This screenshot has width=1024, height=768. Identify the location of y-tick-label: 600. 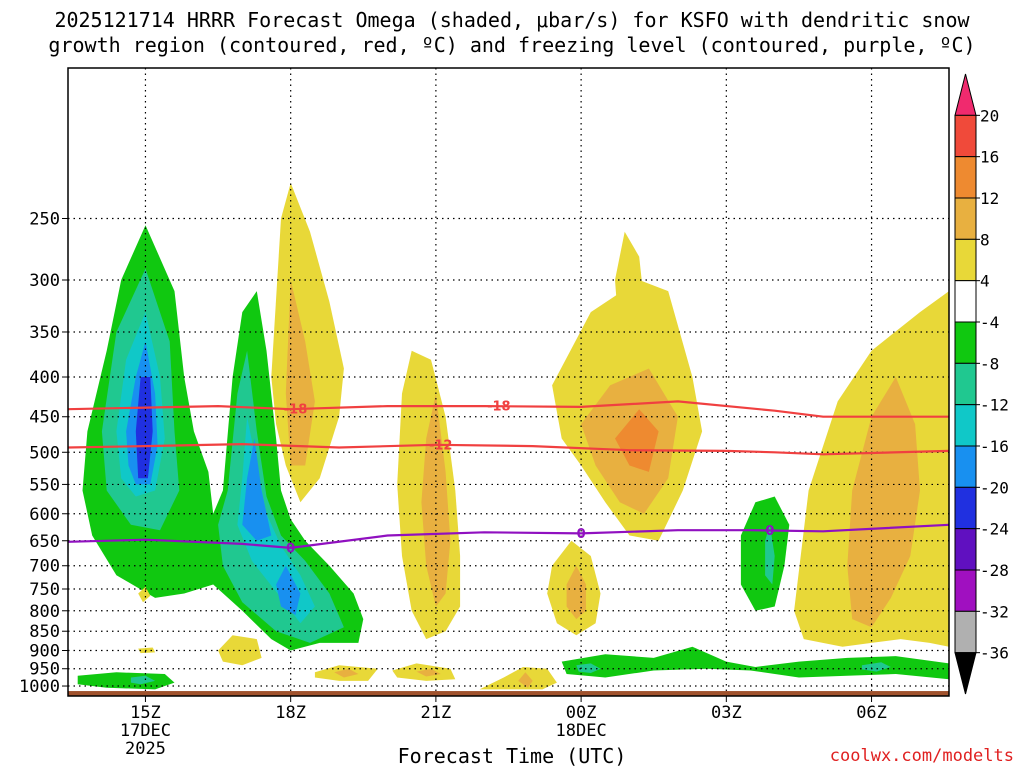
(44, 515).